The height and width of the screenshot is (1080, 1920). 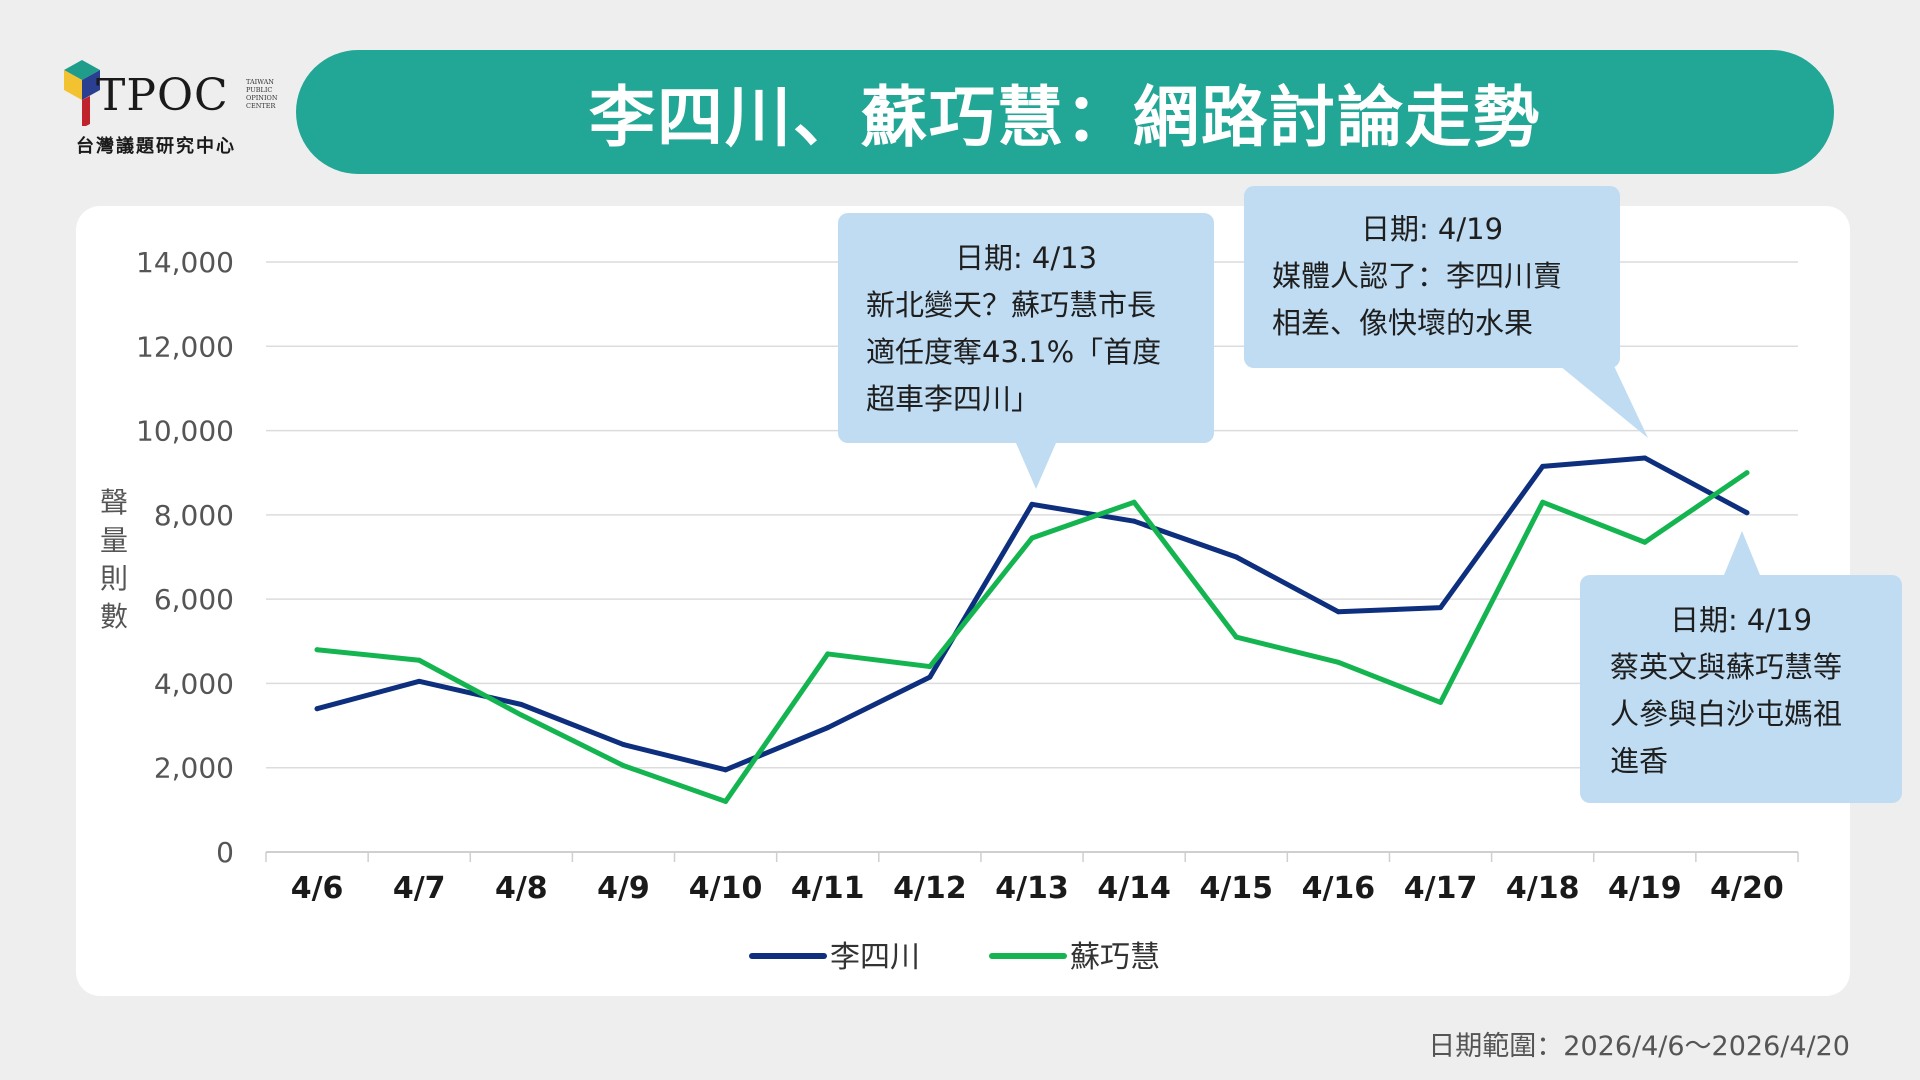 I want to click on x-tick-label: 4/19, so click(x=1645, y=888).